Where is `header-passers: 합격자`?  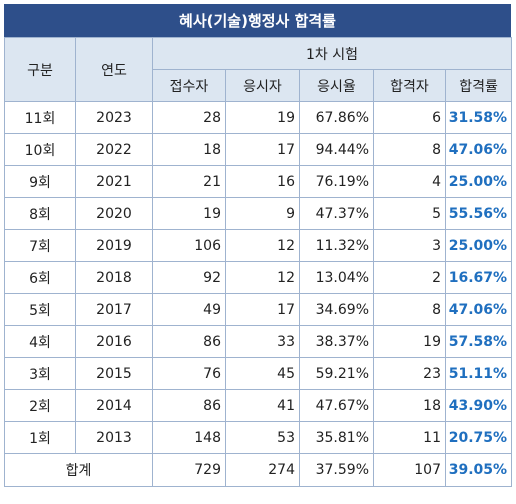 header-passers: 합격자 is located at coordinates (409, 85).